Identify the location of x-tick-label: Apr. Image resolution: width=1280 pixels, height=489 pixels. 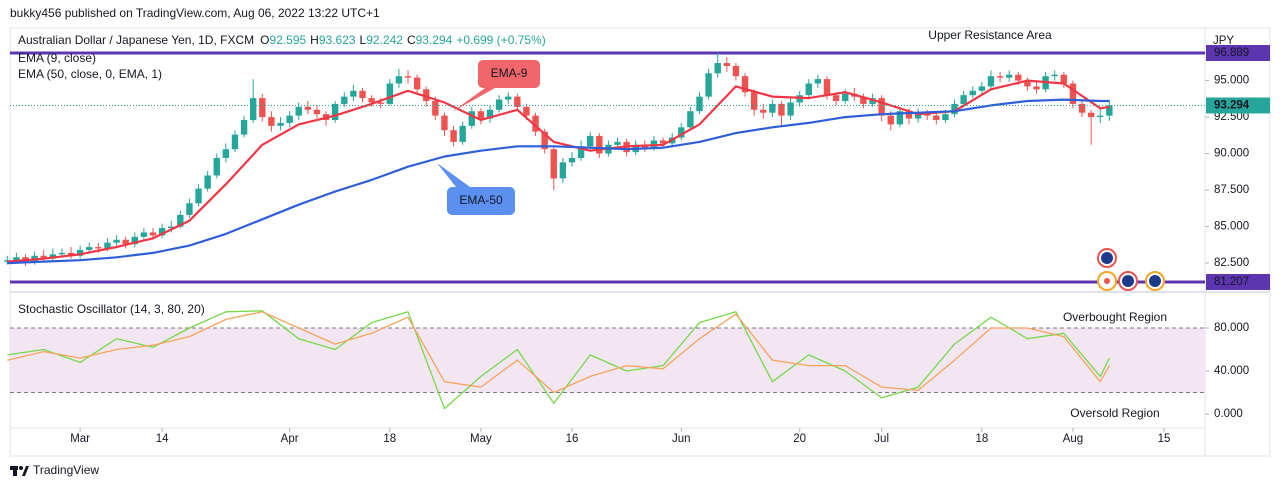
(290, 439).